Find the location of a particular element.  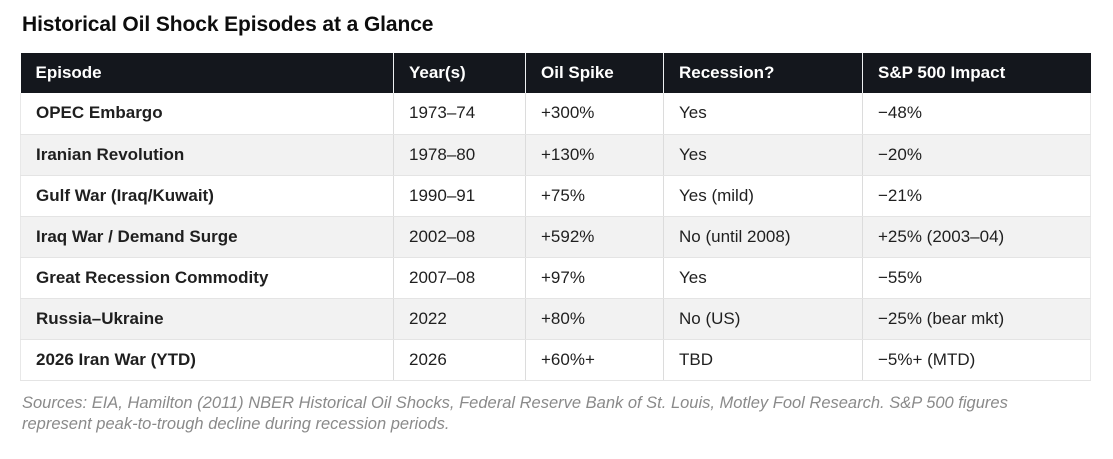

cell-episode: Great Recession Commodity is located at coordinates (207, 278).